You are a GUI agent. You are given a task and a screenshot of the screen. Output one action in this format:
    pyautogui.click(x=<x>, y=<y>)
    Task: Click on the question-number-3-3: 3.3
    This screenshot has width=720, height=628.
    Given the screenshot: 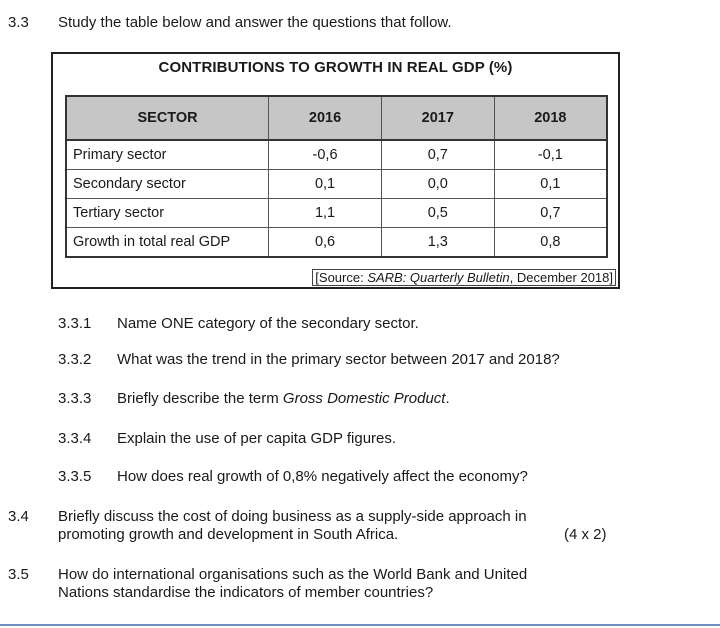 What is the action you would take?
    pyautogui.click(x=18, y=22)
    